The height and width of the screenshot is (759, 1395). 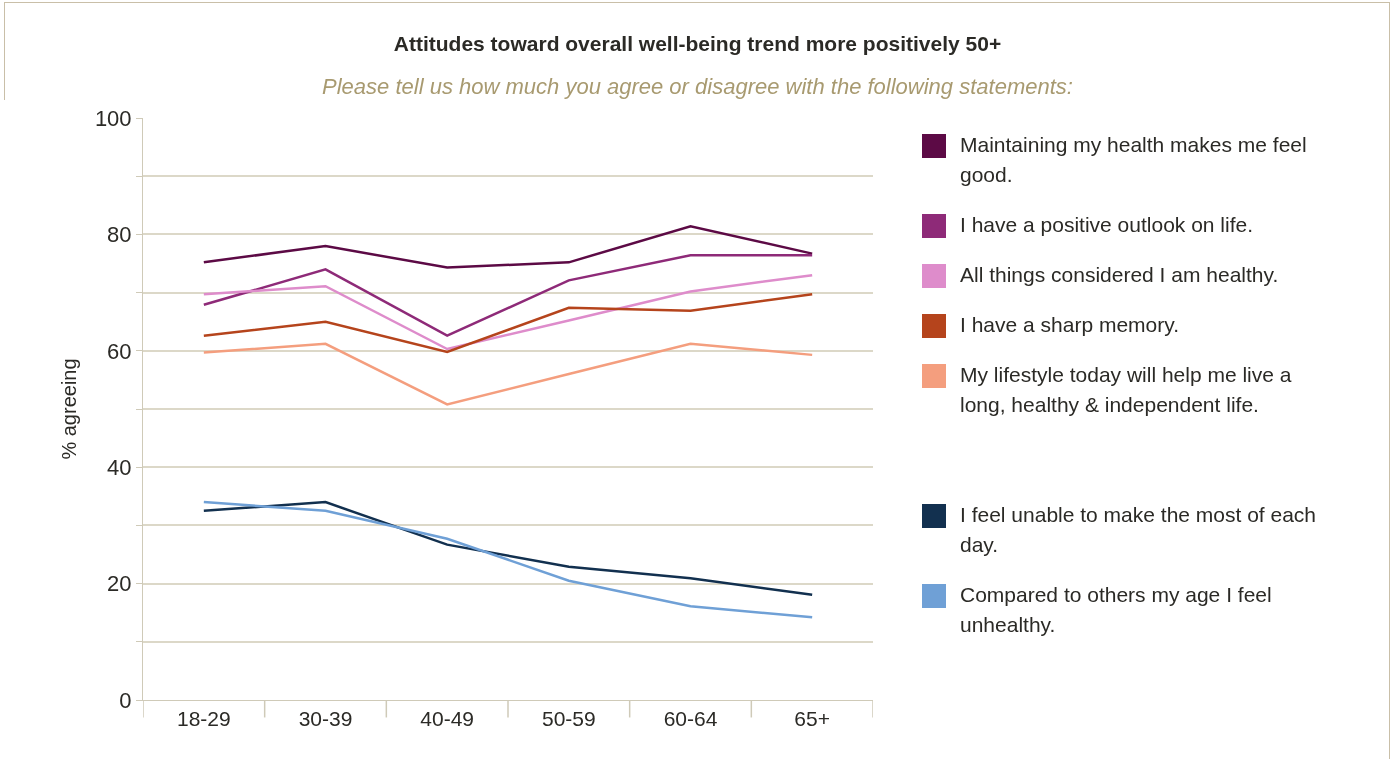 What do you see at coordinates (119, 235) in the screenshot?
I see `y-tick-label: 80` at bounding box center [119, 235].